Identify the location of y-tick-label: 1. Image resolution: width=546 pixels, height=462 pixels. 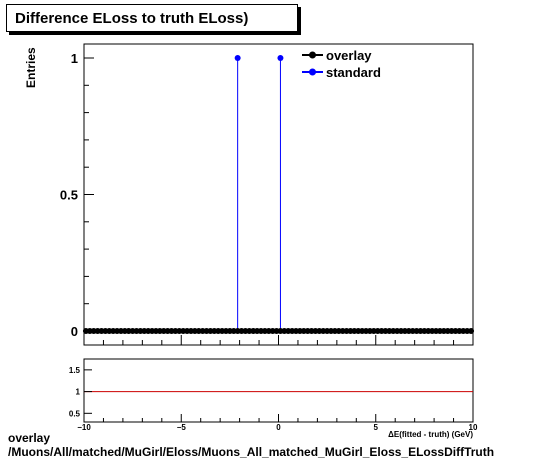
(74, 58).